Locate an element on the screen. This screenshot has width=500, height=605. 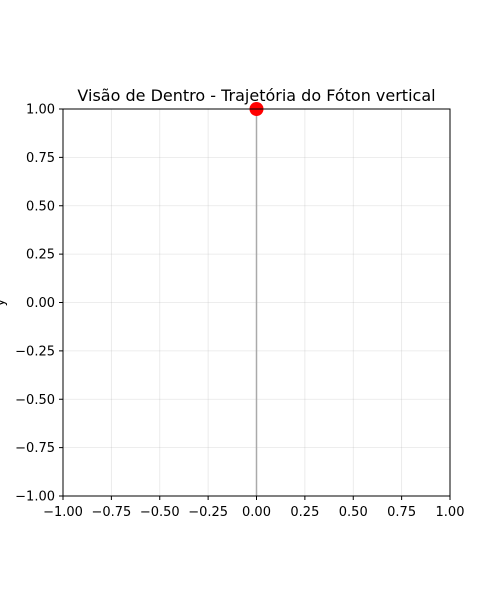
x-tick-label: −1.00 is located at coordinates (63, 512).